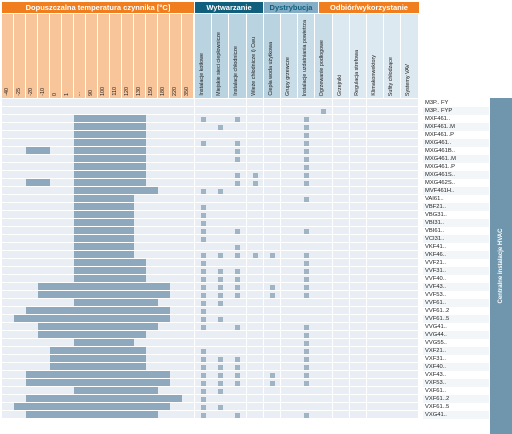 Image resolution: width=512 pixels, height=434 pixels. What do you see at coordinates (436, 343) in the screenshot?
I see `product-name: VVG55..` at bounding box center [436, 343].